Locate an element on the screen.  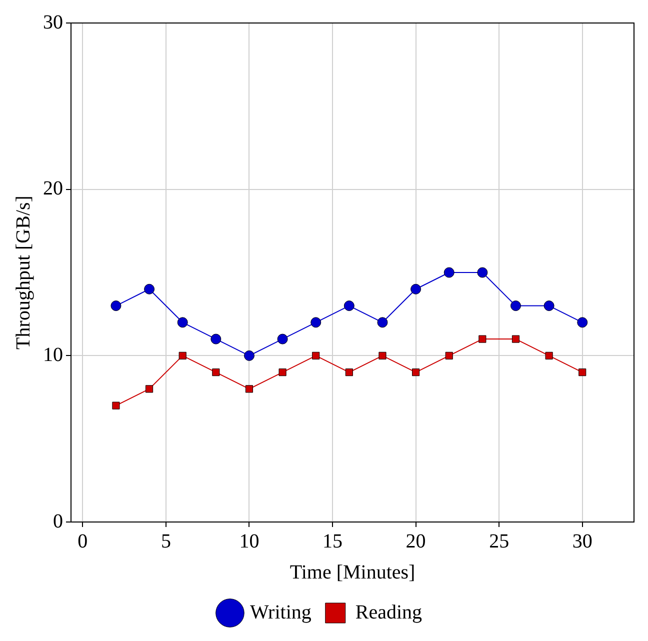
y-tick-label: 10 is located at coordinates (53, 355).